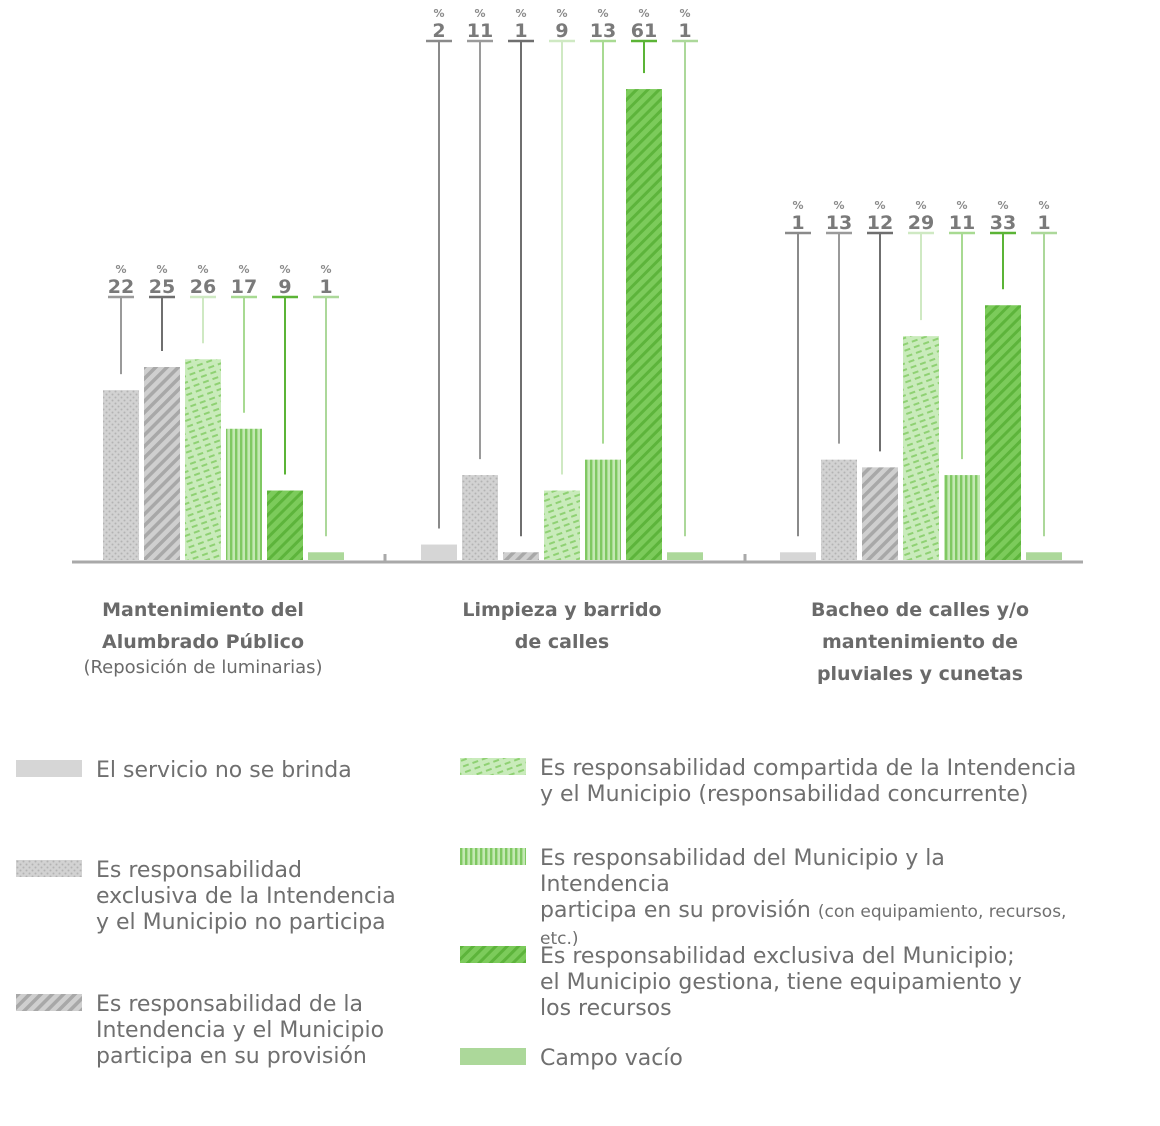 Image resolution: width=1160 pixels, height=1126 pixels. Describe the element at coordinates (561, 31) in the screenshot. I see `value-label-2-4: 9` at that location.